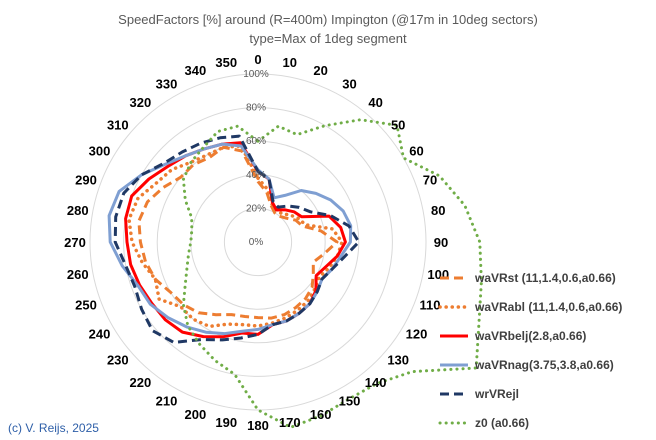 Image resolution: width=656 pixels, height=440 pixels. What do you see at coordinates (167, 400) in the screenshot?
I see `angle-label: 210` at bounding box center [167, 400].